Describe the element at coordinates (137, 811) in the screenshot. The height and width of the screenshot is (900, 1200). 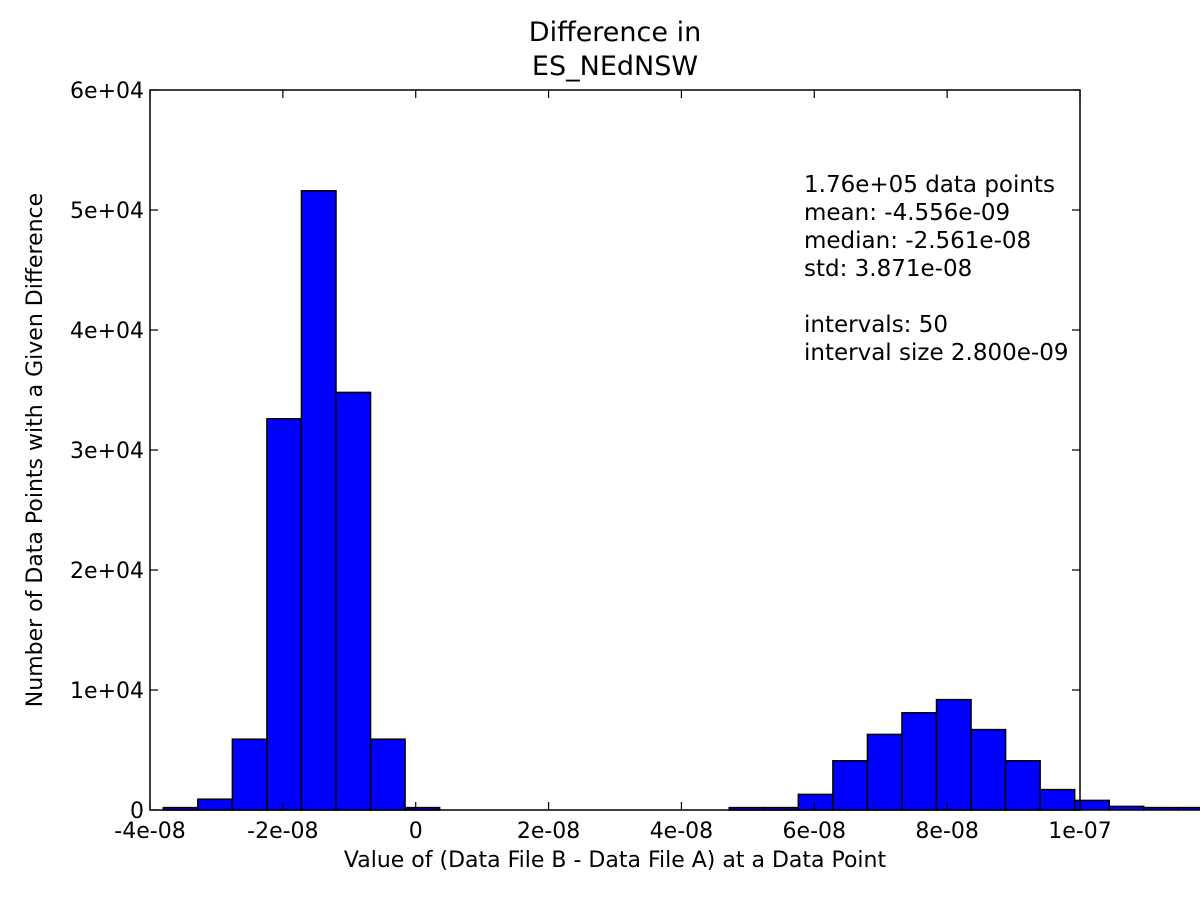
I see `y-tick-label: 0` at that location.